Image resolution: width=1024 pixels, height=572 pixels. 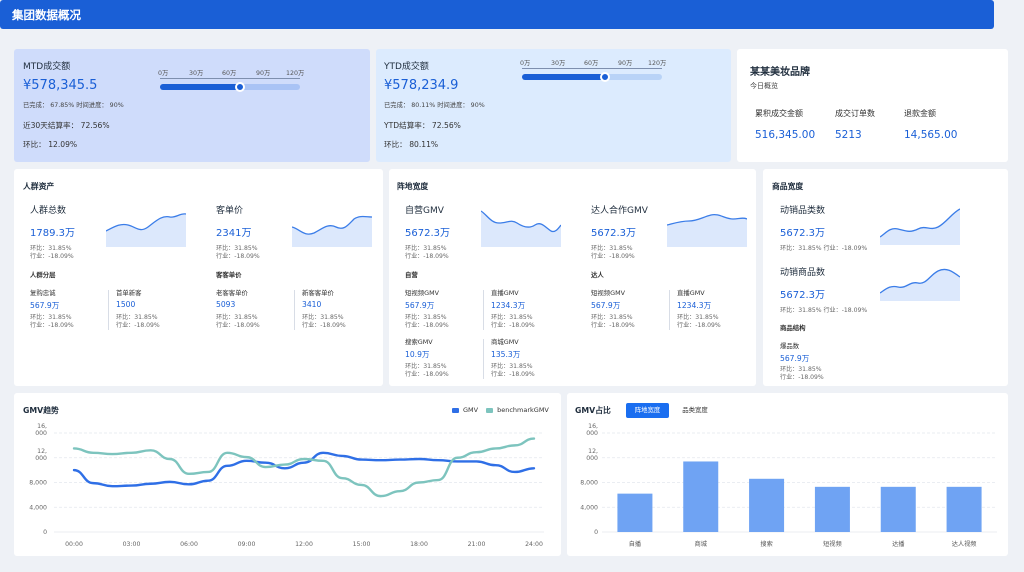 What do you see at coordinates (52, 233) in the screenshot?
I see `crowd-total-value: 1789.3万` at bounding box center [52, 233].